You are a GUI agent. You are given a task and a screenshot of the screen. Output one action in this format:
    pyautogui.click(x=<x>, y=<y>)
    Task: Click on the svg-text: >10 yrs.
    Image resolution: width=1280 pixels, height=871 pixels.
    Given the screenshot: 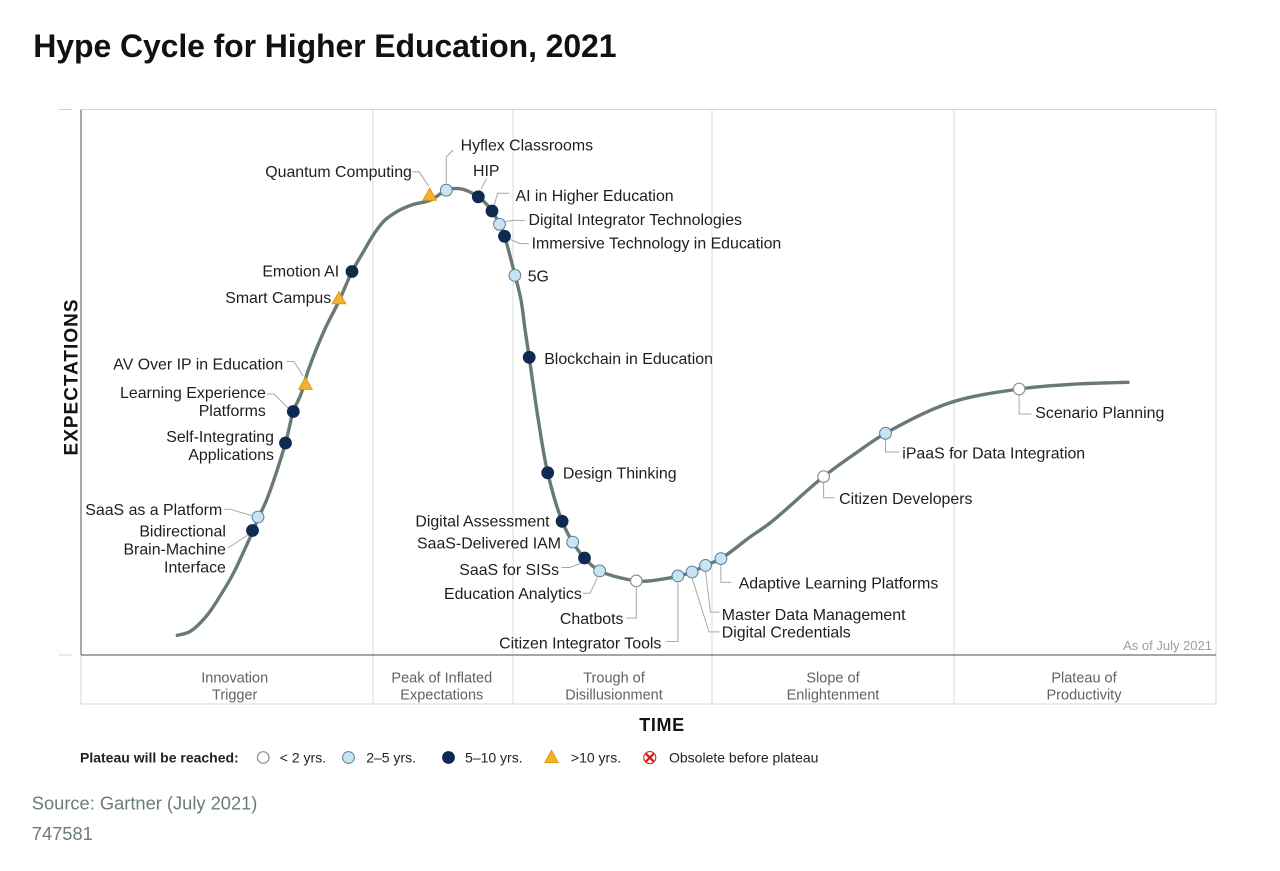 What is the action you would take?
    pyautogui.click(x=596, y=758)
    